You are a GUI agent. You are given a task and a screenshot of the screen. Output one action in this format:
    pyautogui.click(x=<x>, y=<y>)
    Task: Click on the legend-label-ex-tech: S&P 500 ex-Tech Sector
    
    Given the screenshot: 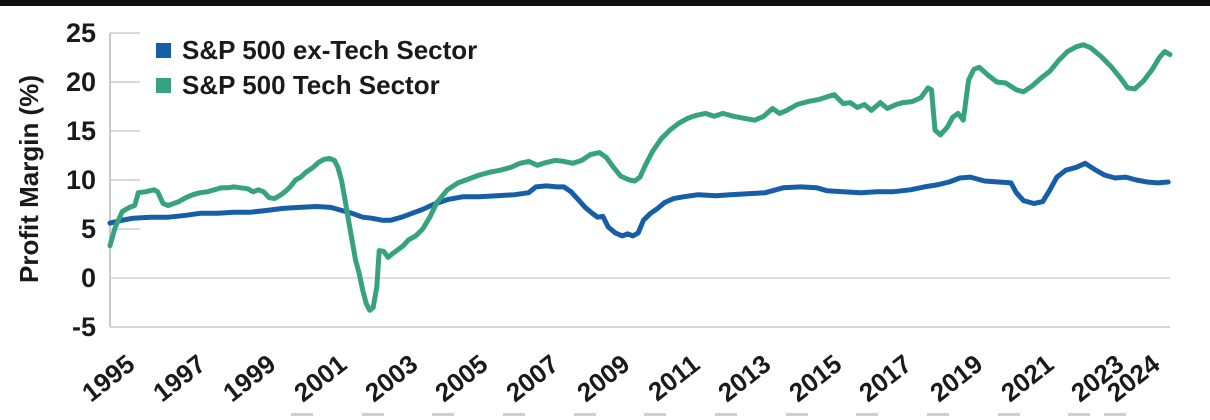 What is the action you would take?
    pyautogui.click(x=330, y=50)
    